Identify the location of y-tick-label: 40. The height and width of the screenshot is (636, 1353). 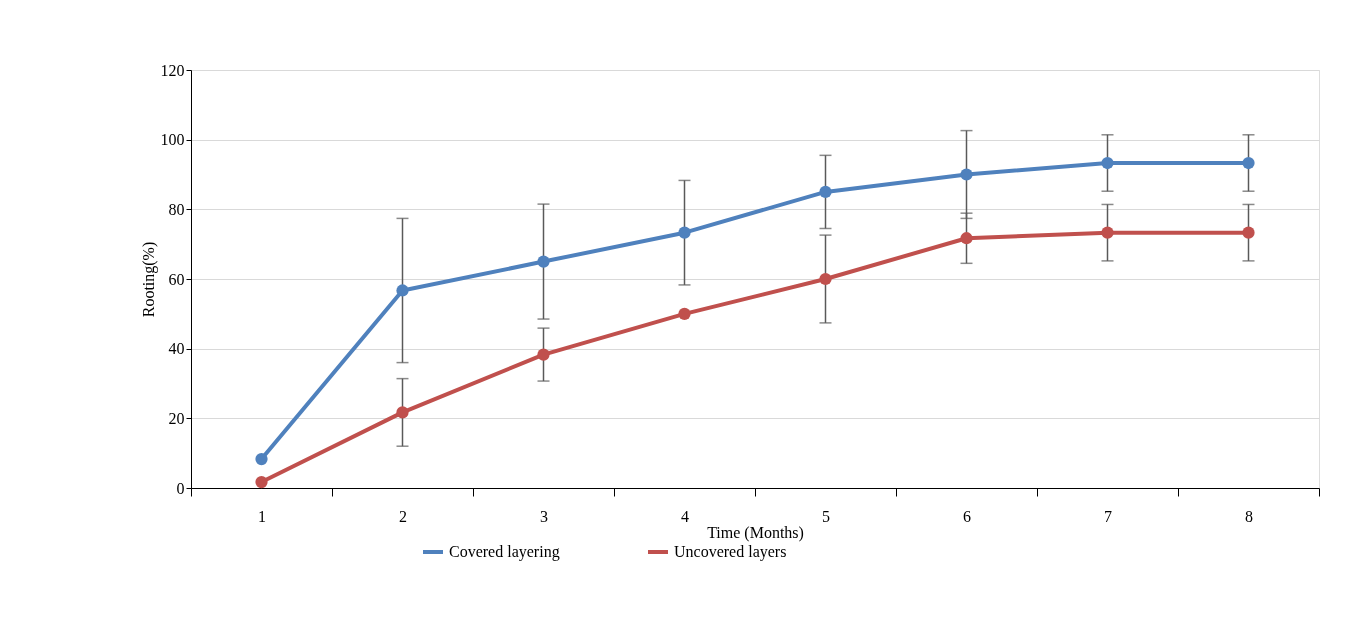
(176, 349).